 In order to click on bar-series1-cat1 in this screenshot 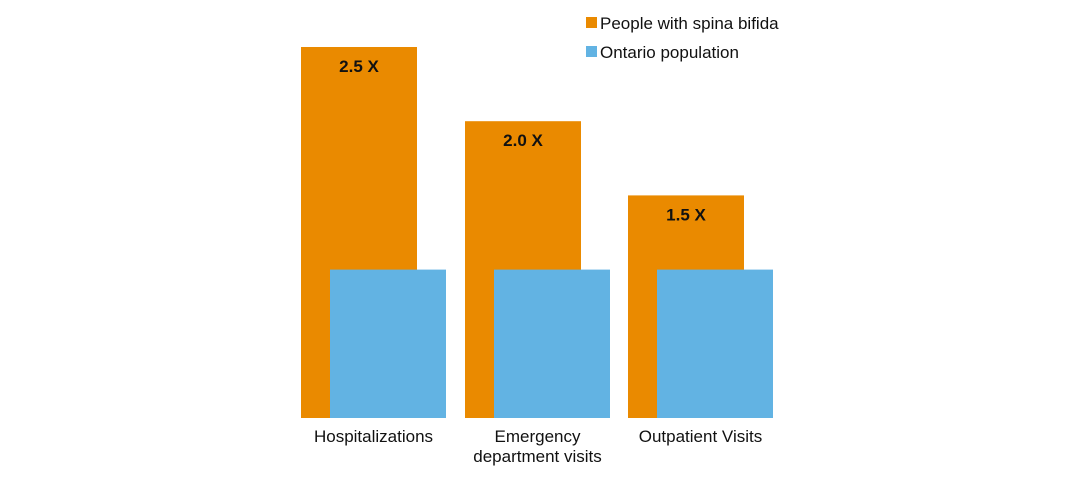, I will do `click(552, 343)`.